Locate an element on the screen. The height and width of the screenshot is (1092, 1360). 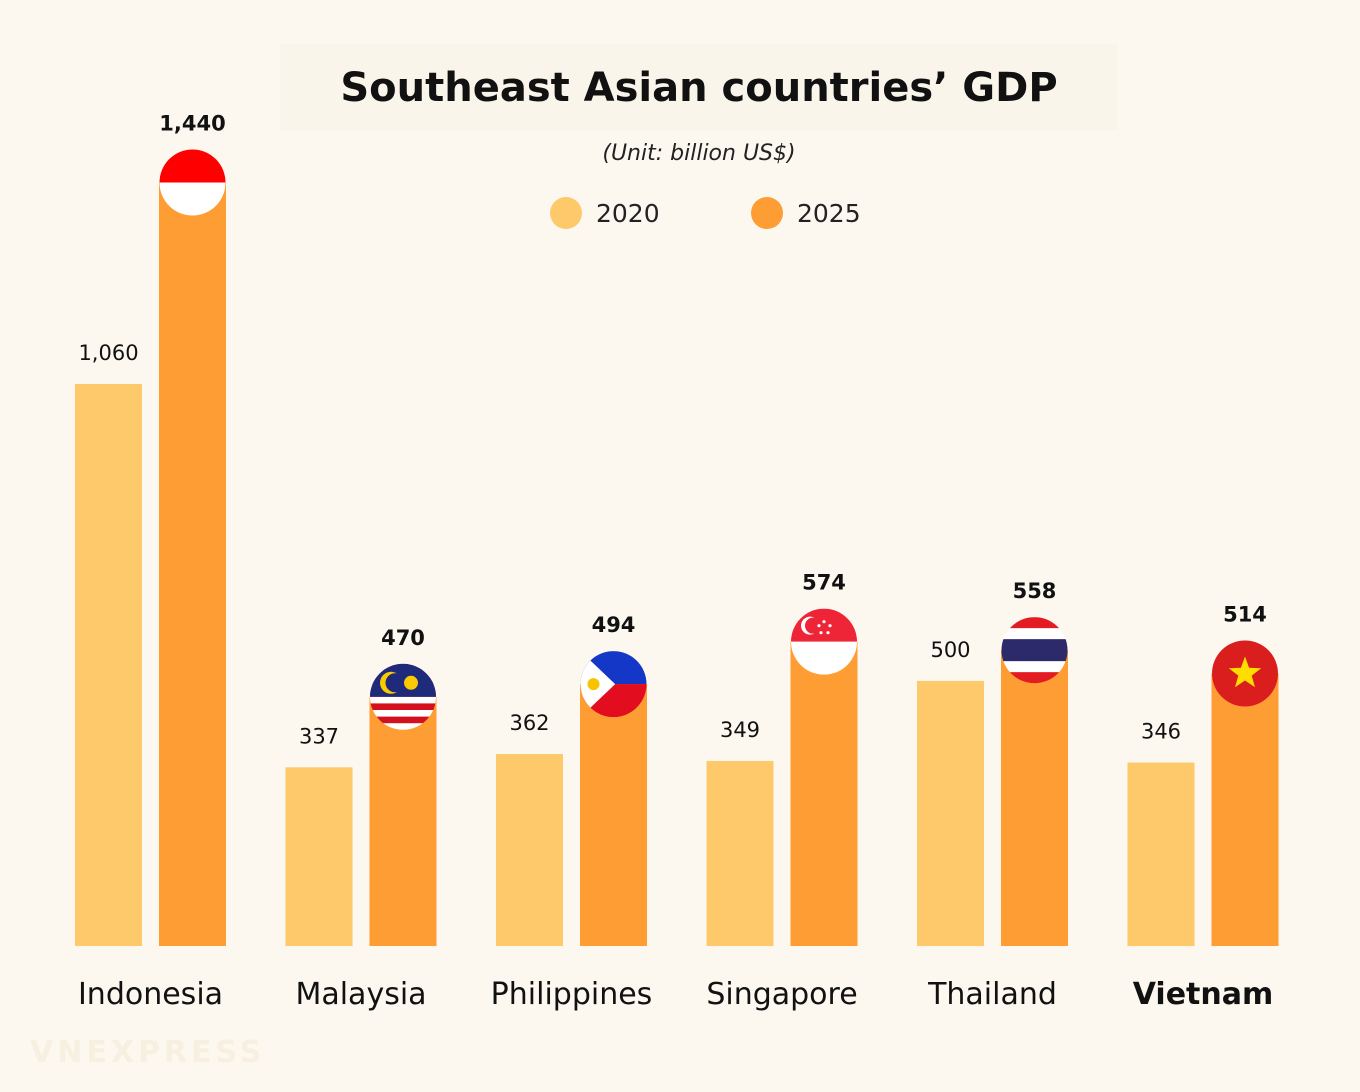
indonesia-flag-icon is located at coordinates (192, 182).